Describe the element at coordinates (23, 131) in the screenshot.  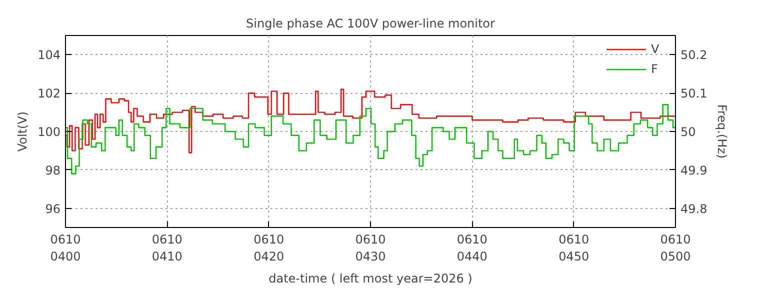
I see `y-axis-title: Volt(V)` at that location.